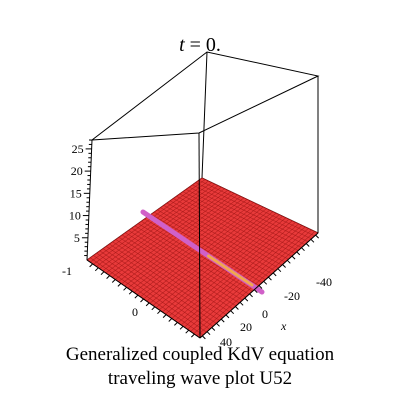 This screenshot has height=400, width=400. I want to click on y-tick-label: -1, so click(67, 271).